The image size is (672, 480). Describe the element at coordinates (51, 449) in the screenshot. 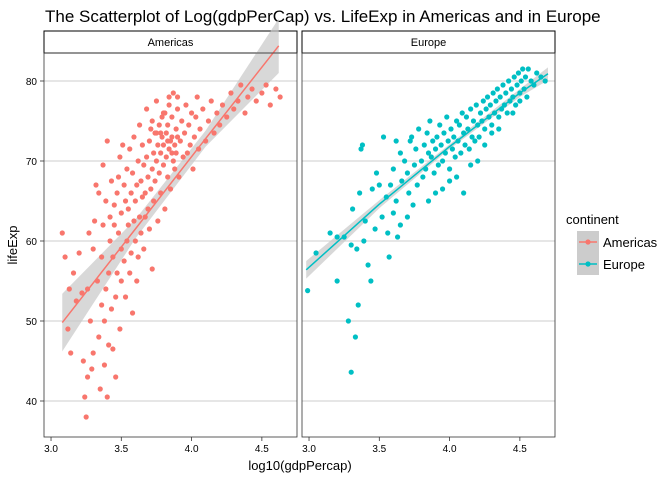

I see `x-tick-label: 3.0` at that location.